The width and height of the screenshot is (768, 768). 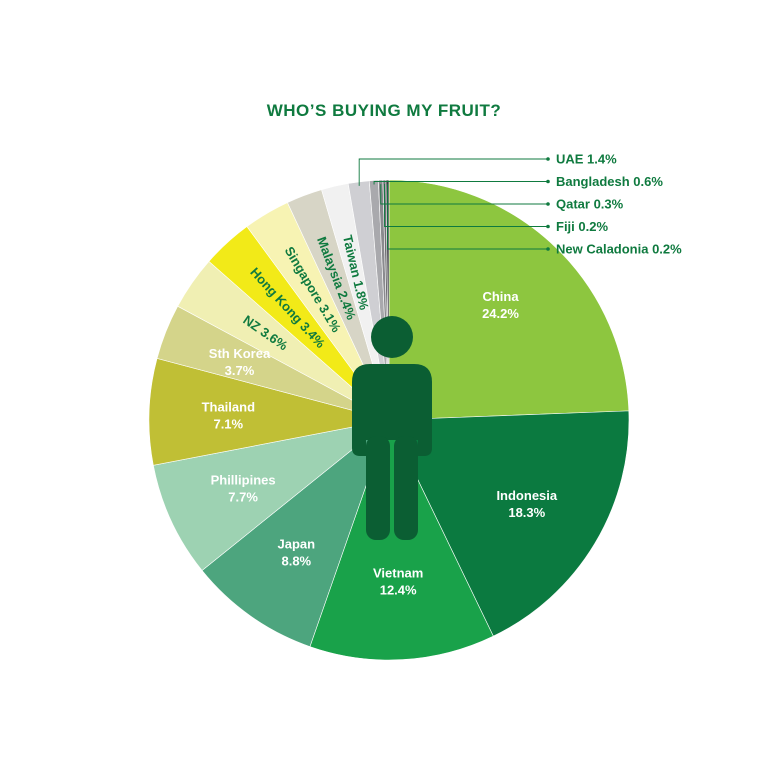 What do you see at coordinates (392, 337) in the screenshot?
I see `person-head` at bounding box center [392, 337].